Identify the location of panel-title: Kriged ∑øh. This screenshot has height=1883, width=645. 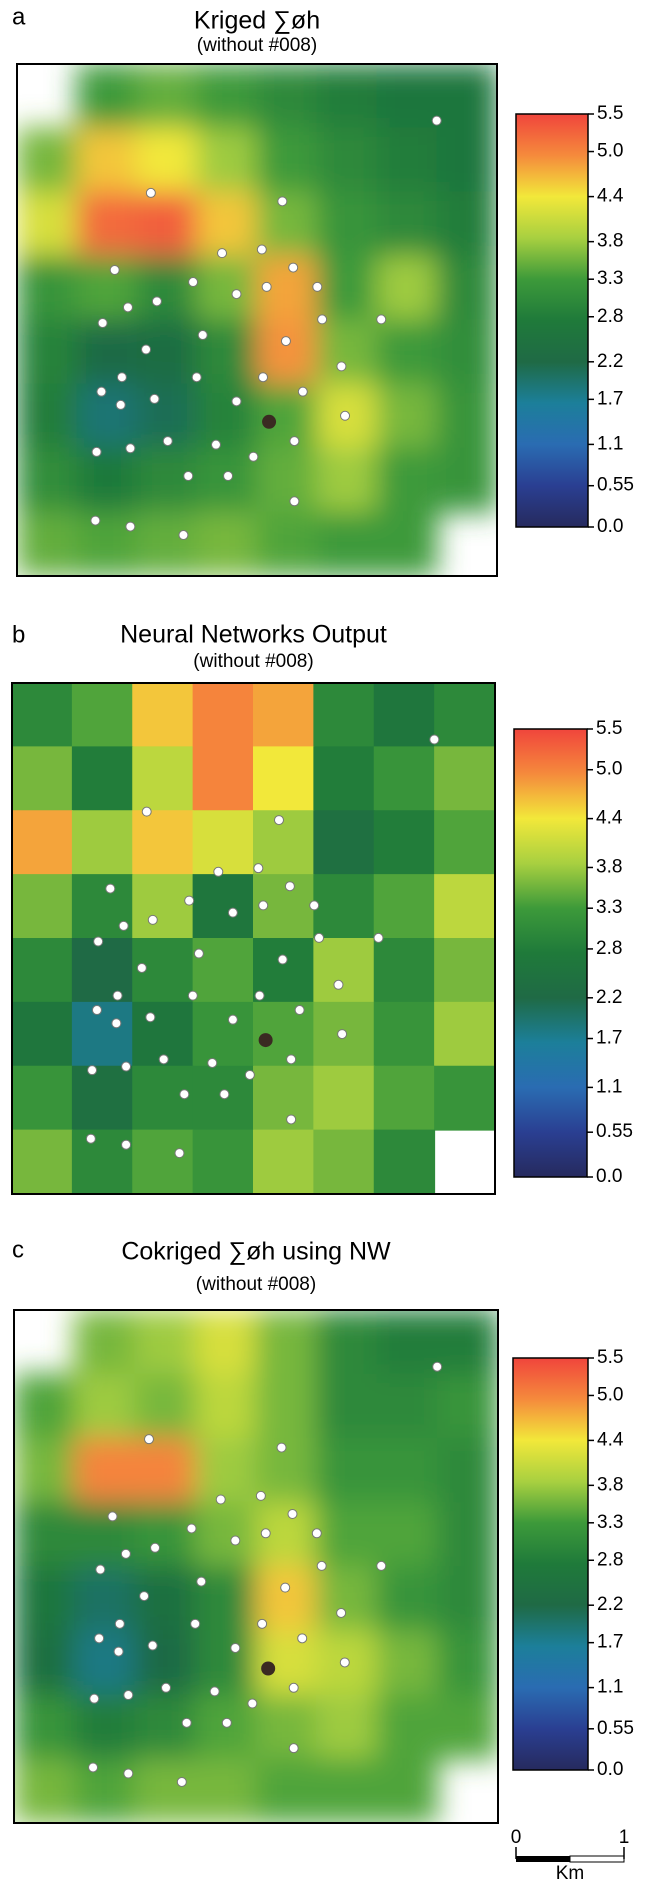
(257, 21).